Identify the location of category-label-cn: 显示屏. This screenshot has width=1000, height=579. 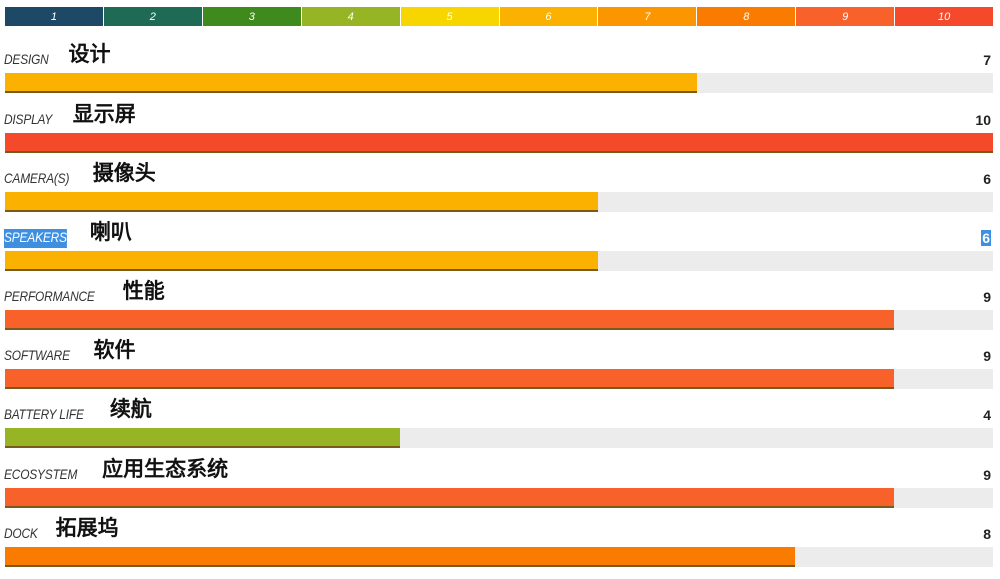
(104, 114).